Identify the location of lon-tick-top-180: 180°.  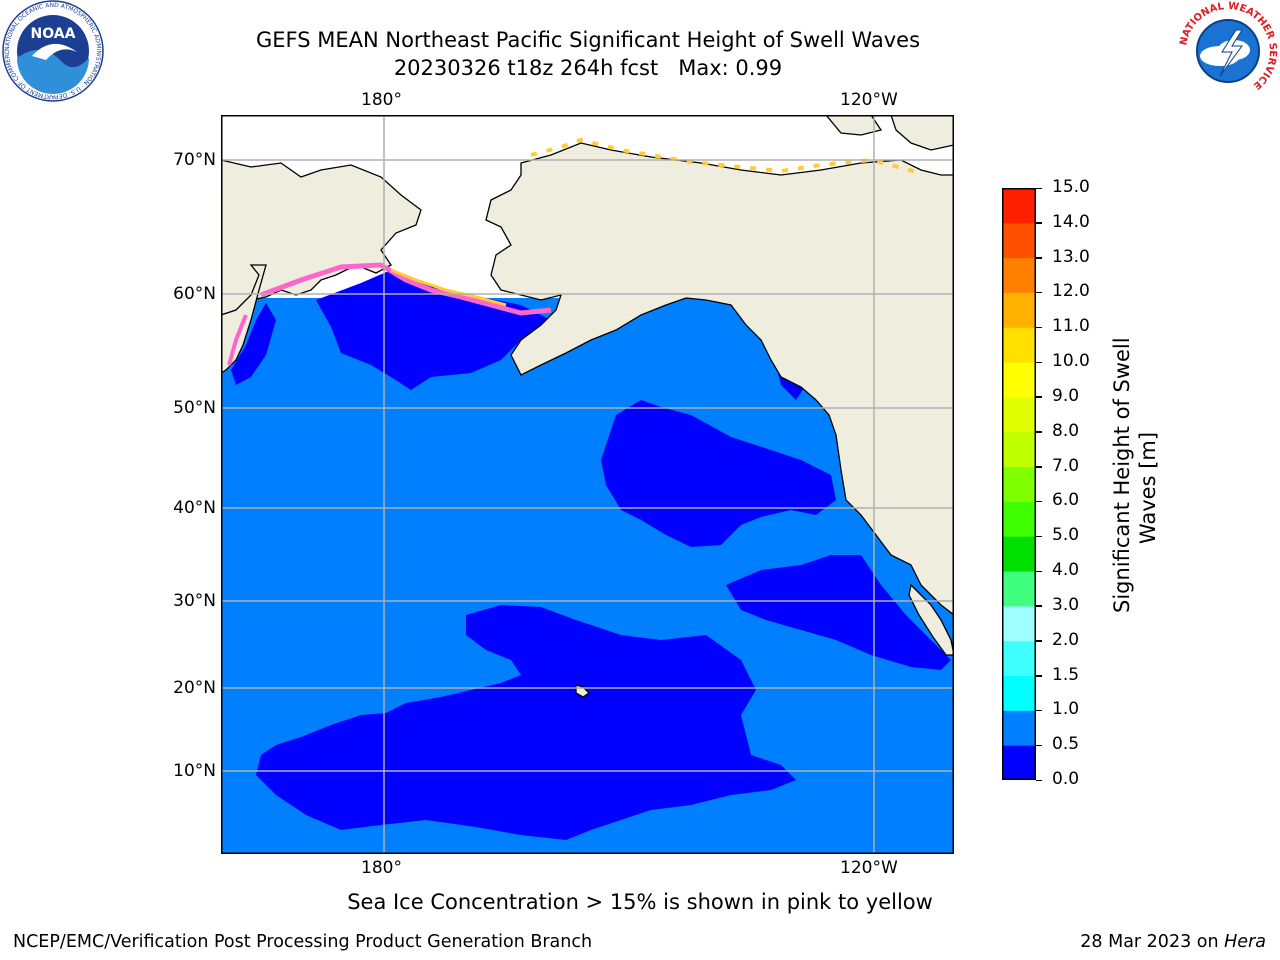
(381, 100).